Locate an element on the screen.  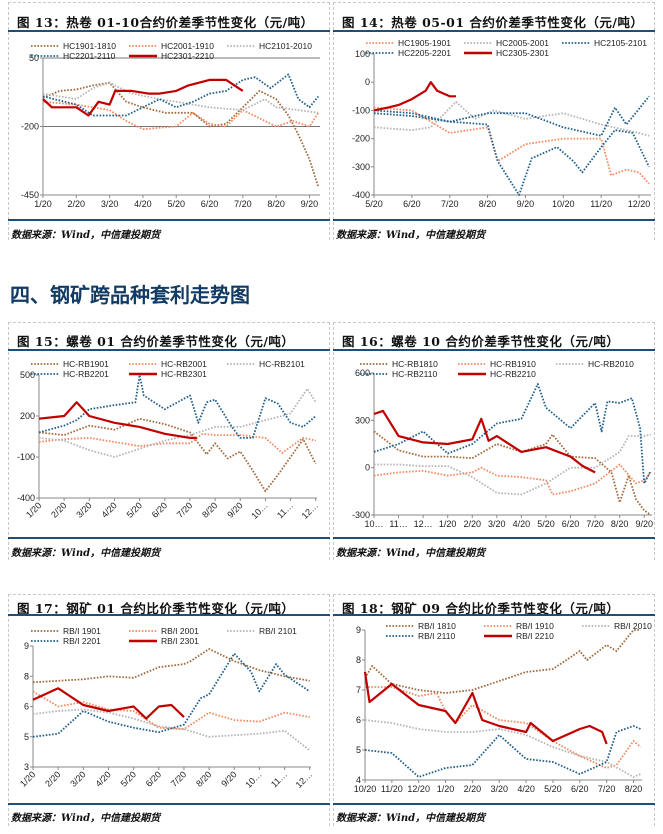
series-line-rb-i-1910 is located at coordinates (503, 727).